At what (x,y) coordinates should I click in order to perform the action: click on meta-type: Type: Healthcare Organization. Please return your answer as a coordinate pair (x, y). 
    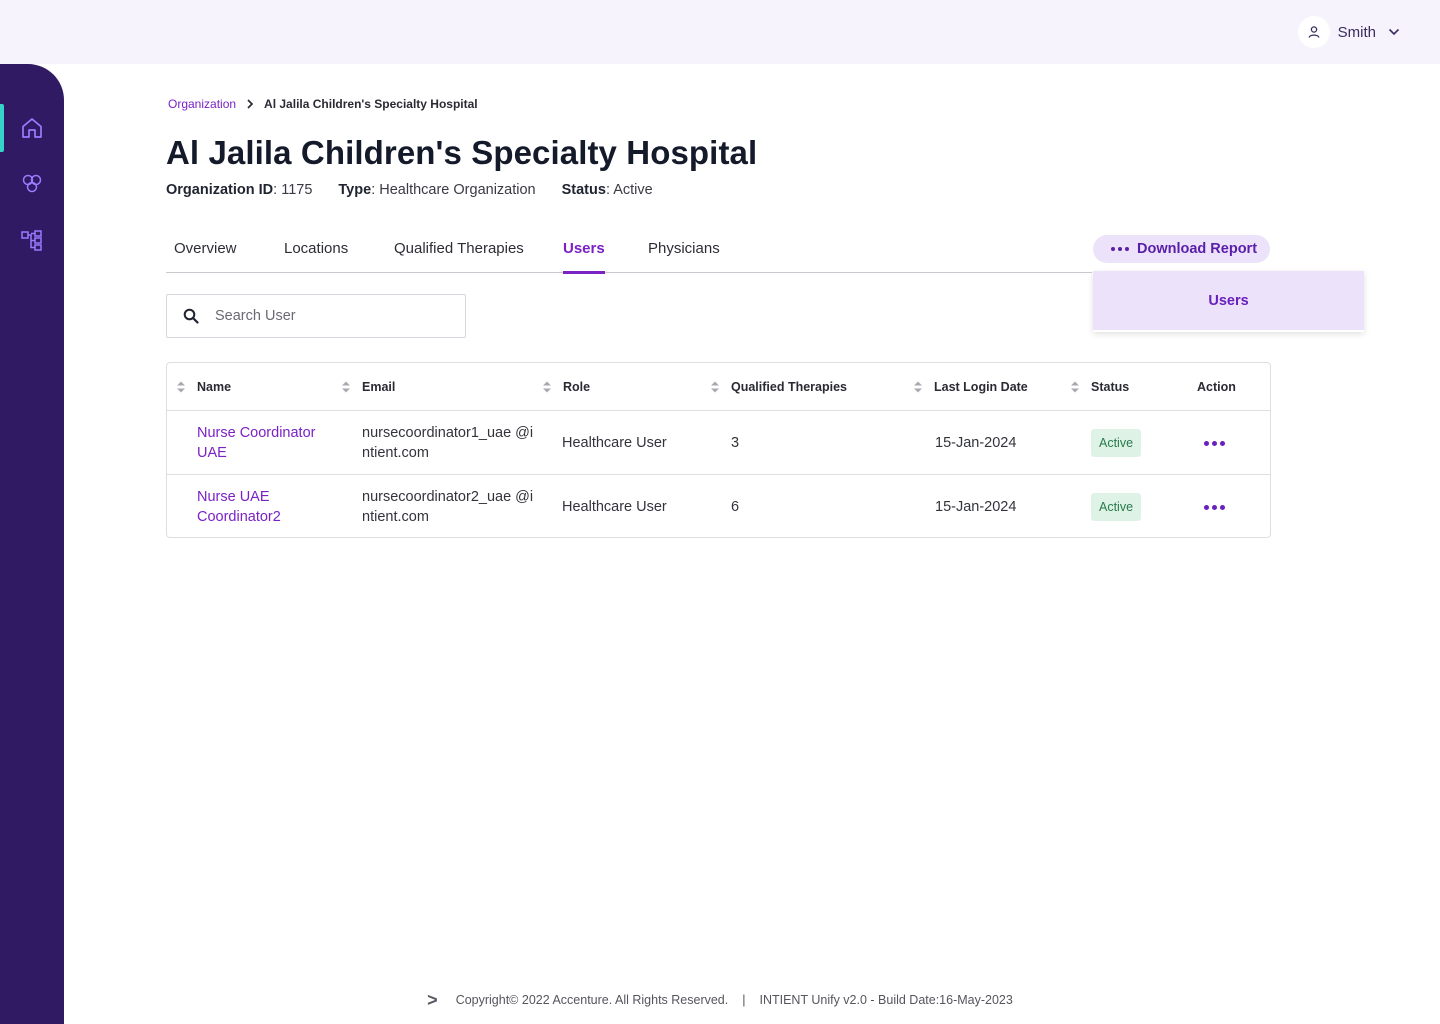
    Looking at the image, I should click on (436, 190).